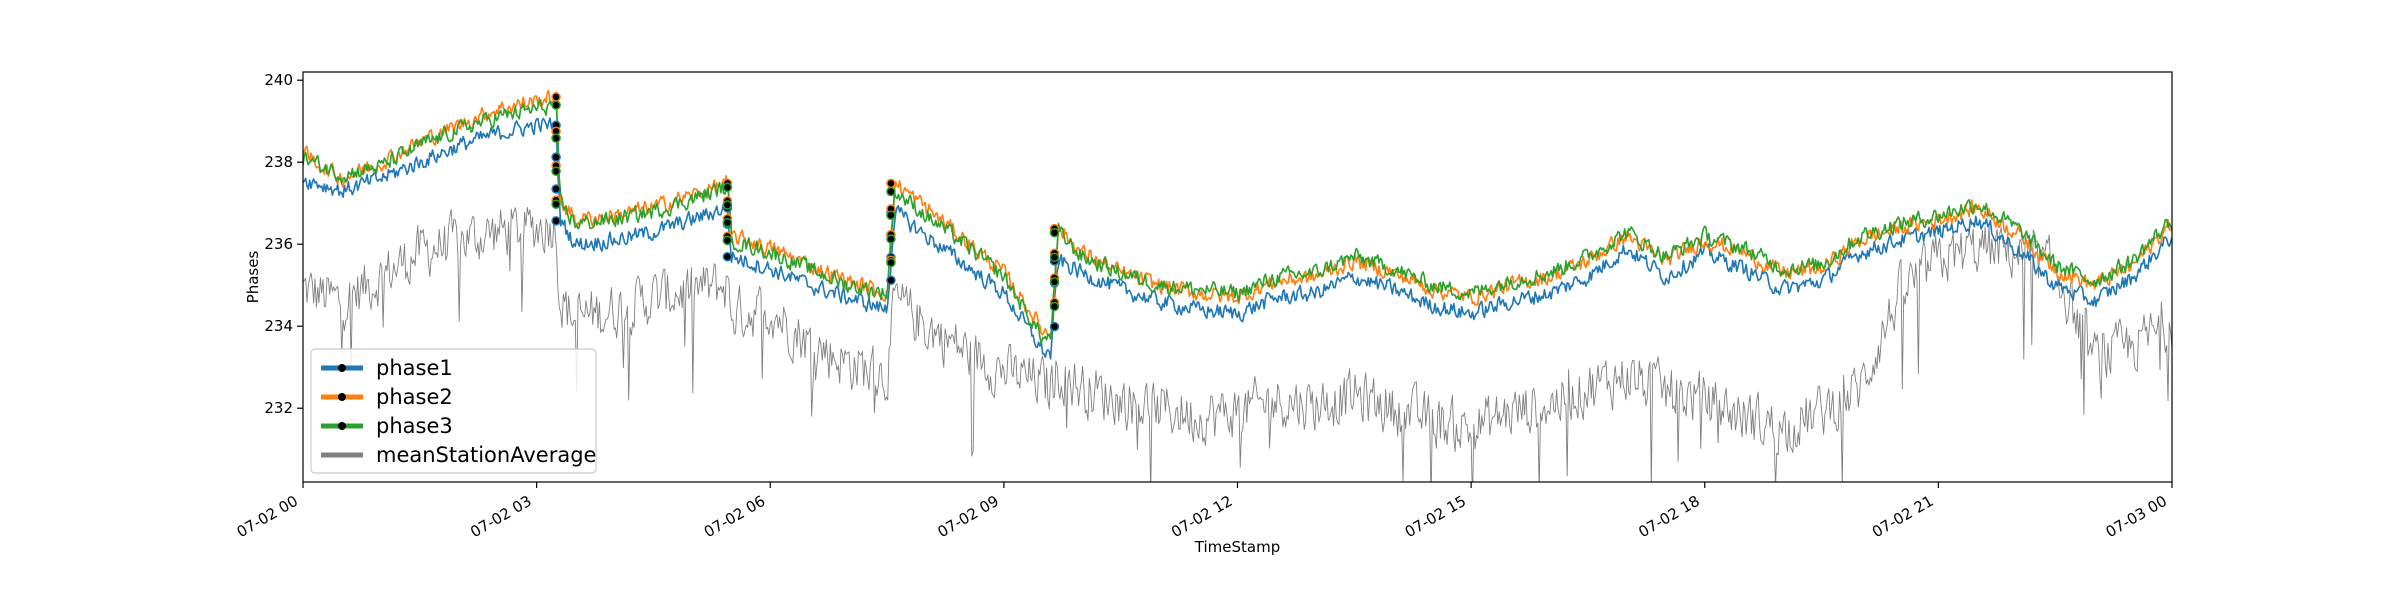  I want to click on legend: phase1 phase2 phase3 meanStationAverage, so click(453, 411).